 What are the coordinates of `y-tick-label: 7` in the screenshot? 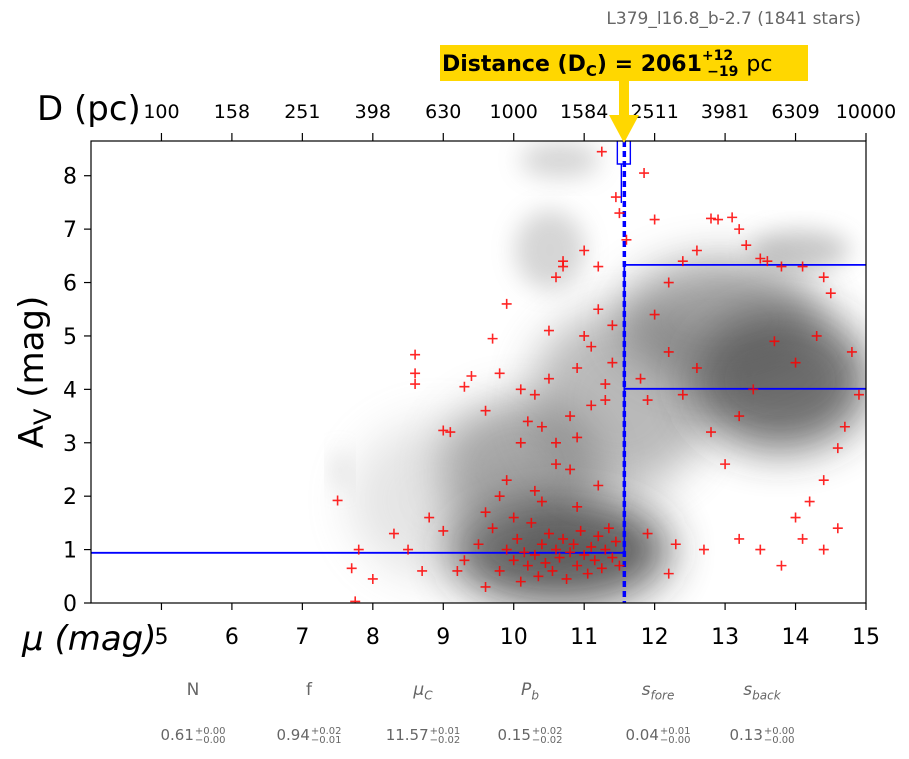 It's located at (70, 230).